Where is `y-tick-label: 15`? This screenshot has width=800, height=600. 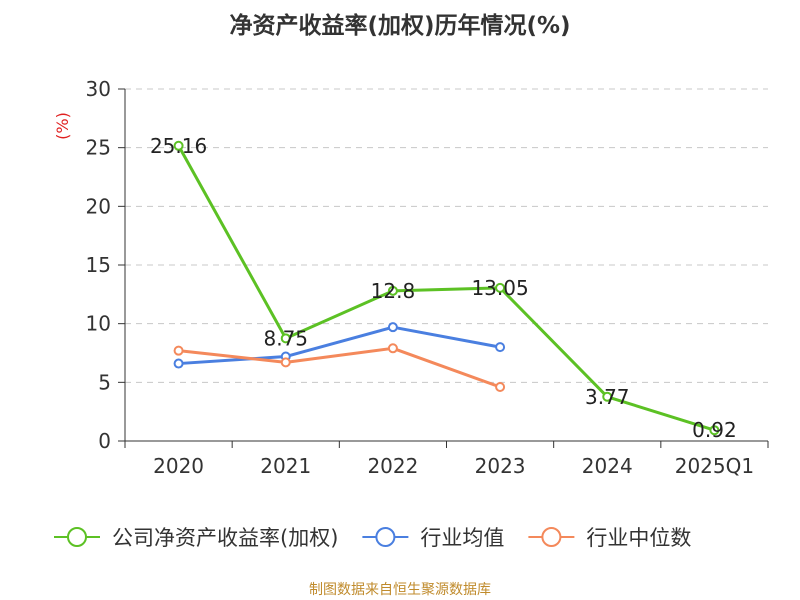 y-tick-label: 15 is located at coordinates (98, 265).